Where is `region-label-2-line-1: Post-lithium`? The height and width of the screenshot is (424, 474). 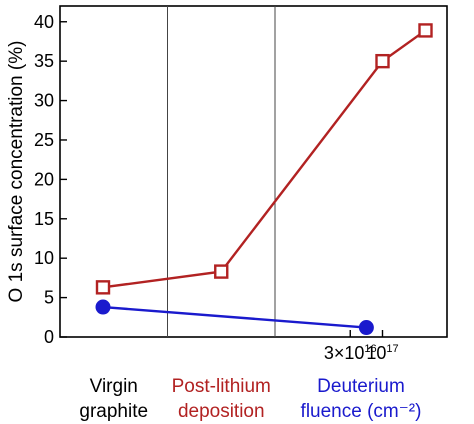 region-label-2-line-1: Post-lithium is located at coordinates (221, 386).